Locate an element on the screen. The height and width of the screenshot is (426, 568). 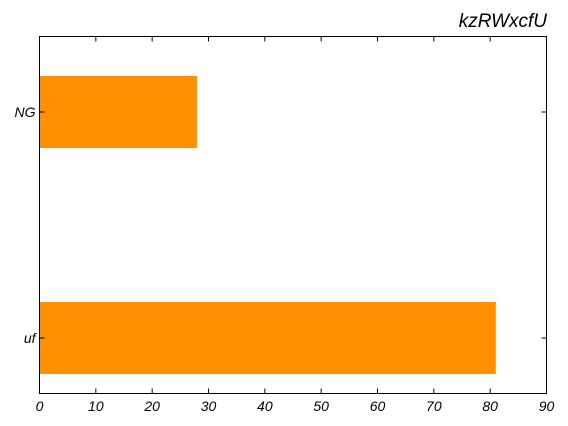
x-tick-label: 30 is located at coordinates (209, 406).